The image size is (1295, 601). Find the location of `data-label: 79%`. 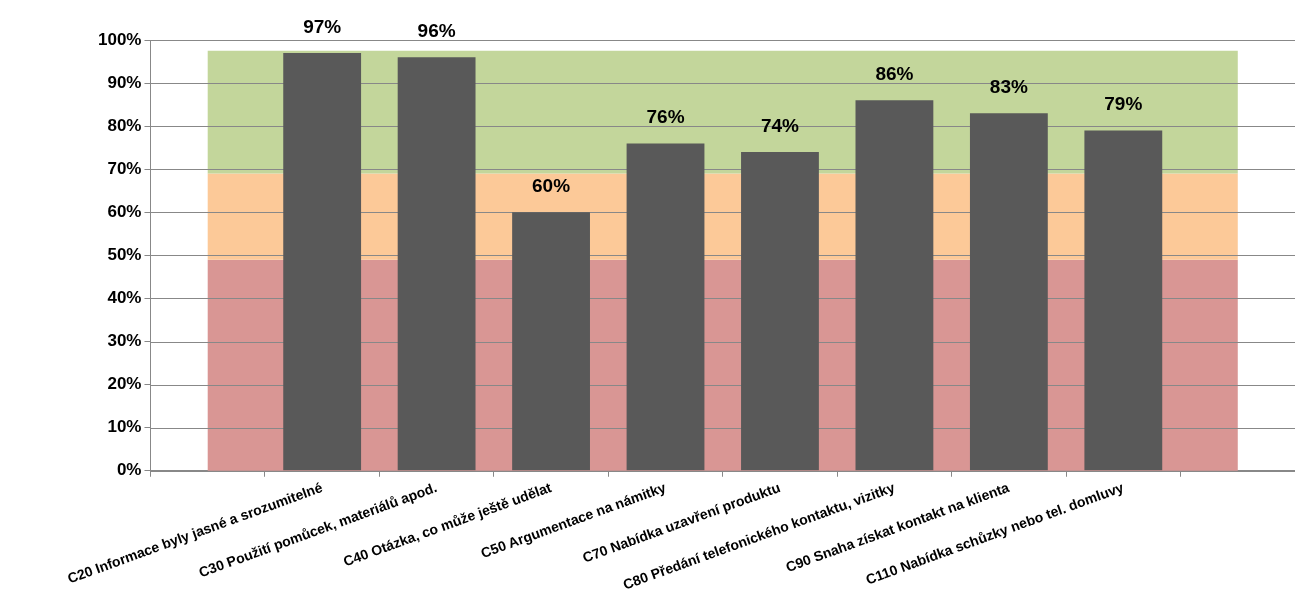

data-label: 79% is located at coordinates (1123, 104).